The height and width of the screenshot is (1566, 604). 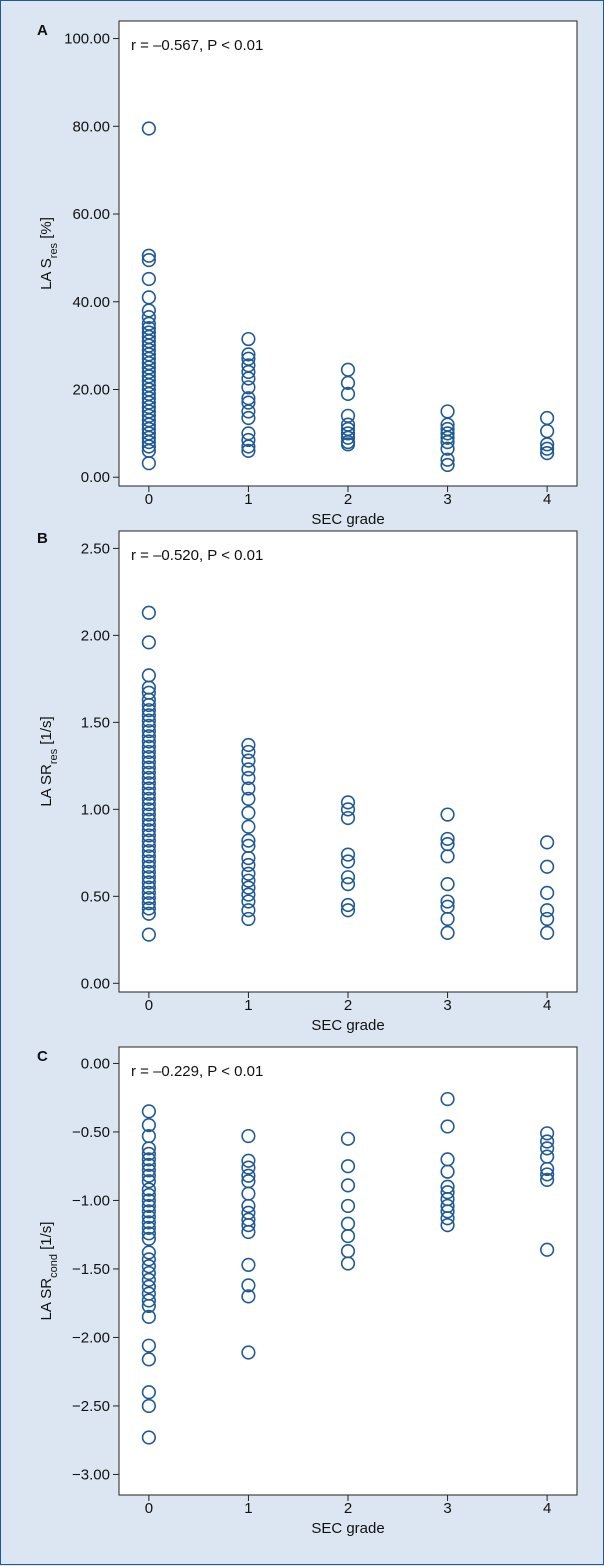 What do you see at coordinates (91, 389) in the screenshot?
I see `y-tick-label: 20.00` at bounding box center [91, 389].